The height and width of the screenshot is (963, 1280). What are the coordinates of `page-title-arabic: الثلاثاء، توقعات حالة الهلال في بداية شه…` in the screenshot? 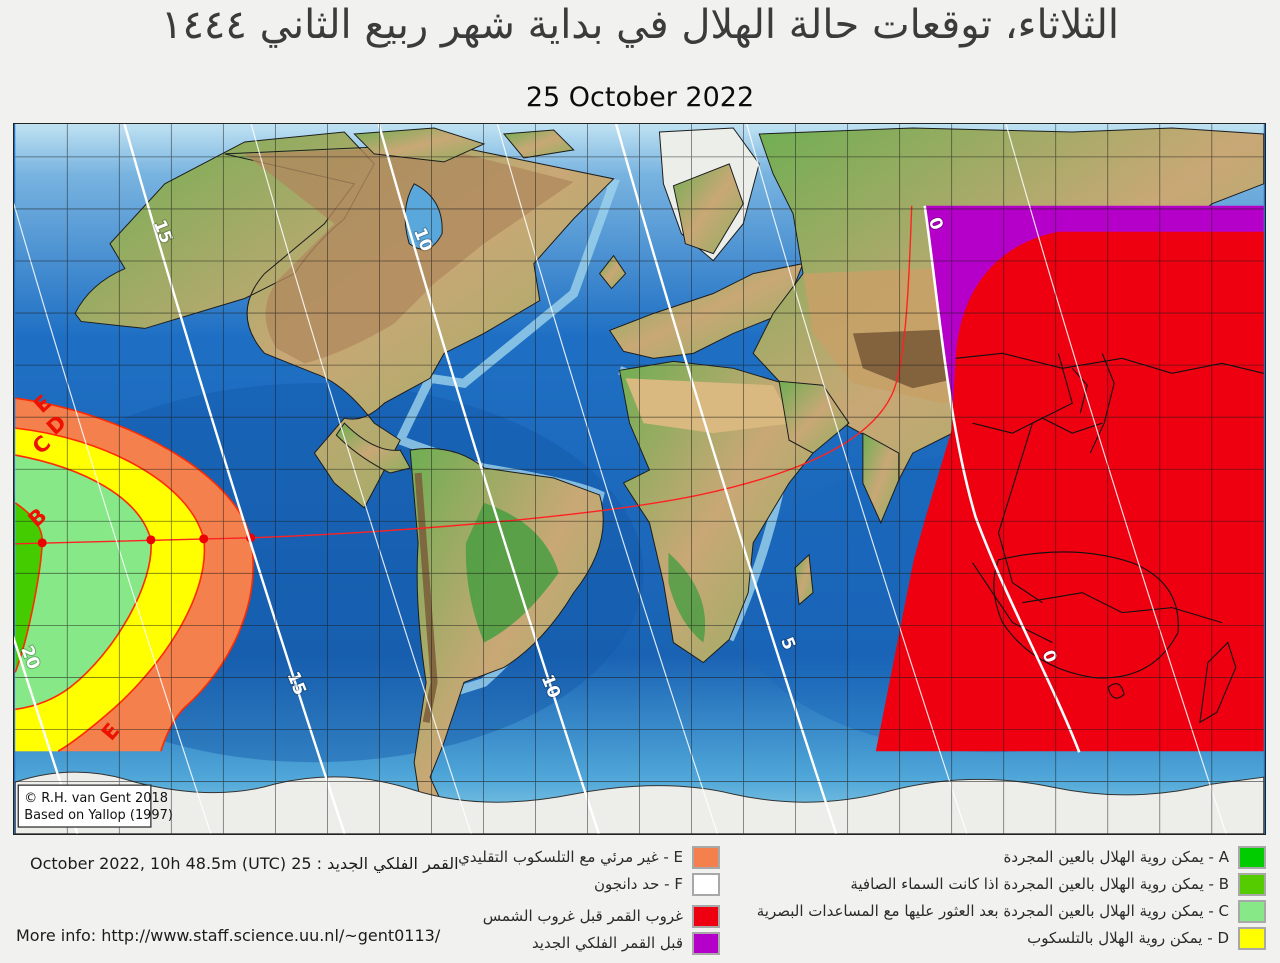 It's located at (640, 25).